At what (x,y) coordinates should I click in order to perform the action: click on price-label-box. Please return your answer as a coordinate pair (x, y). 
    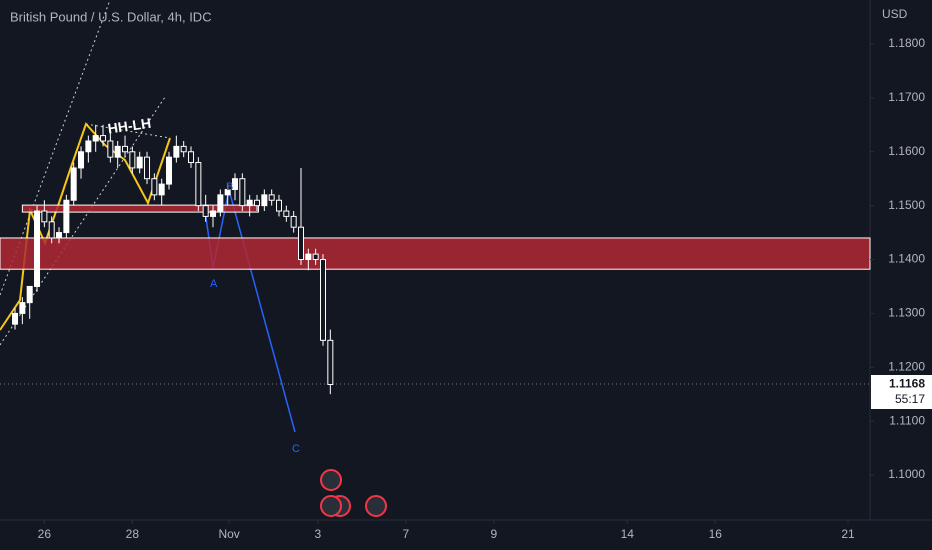
    Looking at the image, I should click on (901, 392).